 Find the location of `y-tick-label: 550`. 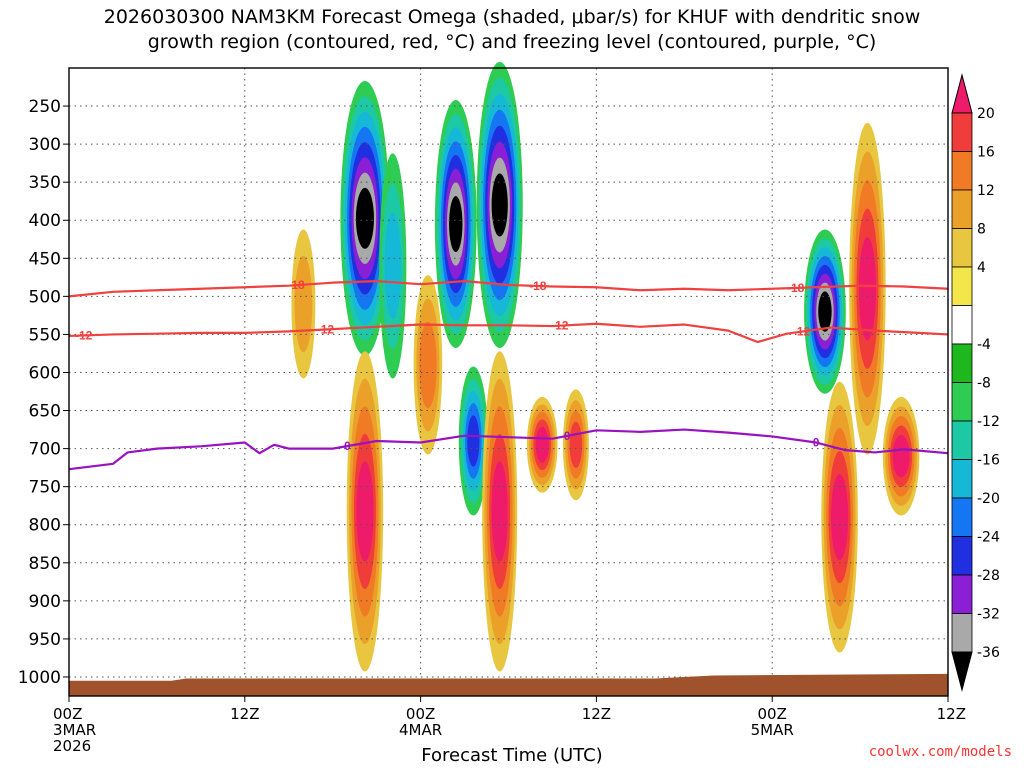

y-tick-label: 550 is located at coordinates (45, 335).